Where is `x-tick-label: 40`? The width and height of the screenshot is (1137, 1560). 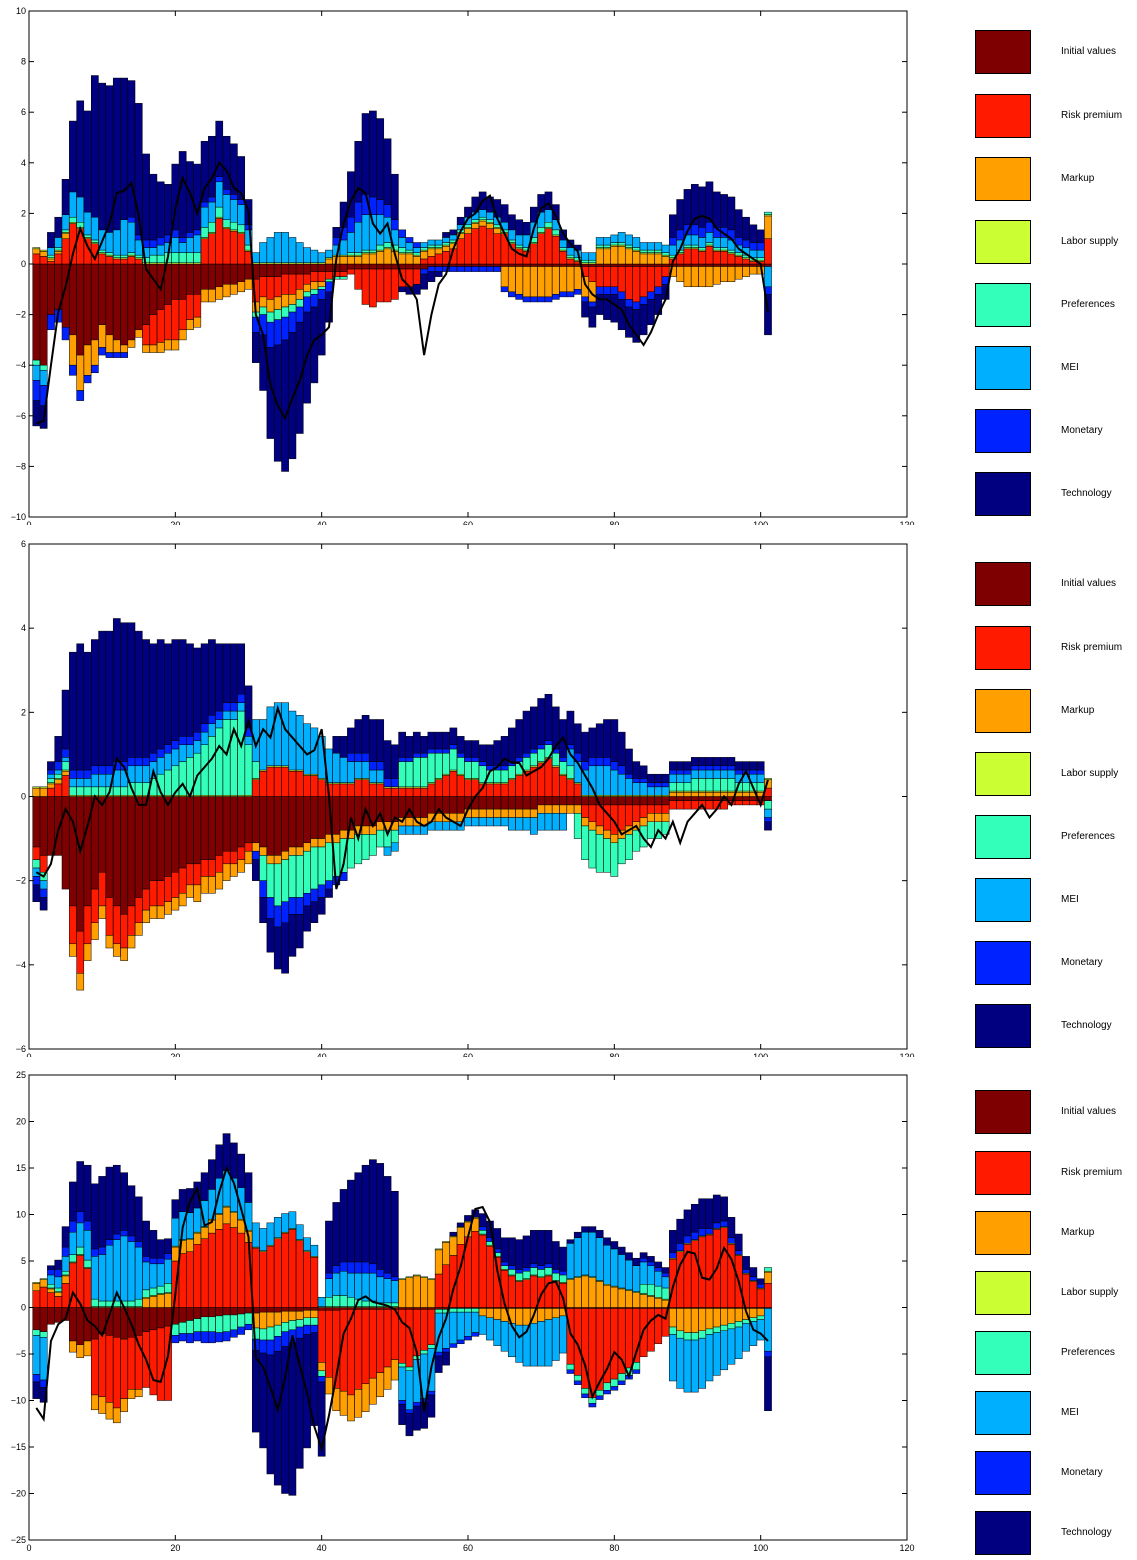
x-tick-label: 40 is located at coordinates (322, 1054).